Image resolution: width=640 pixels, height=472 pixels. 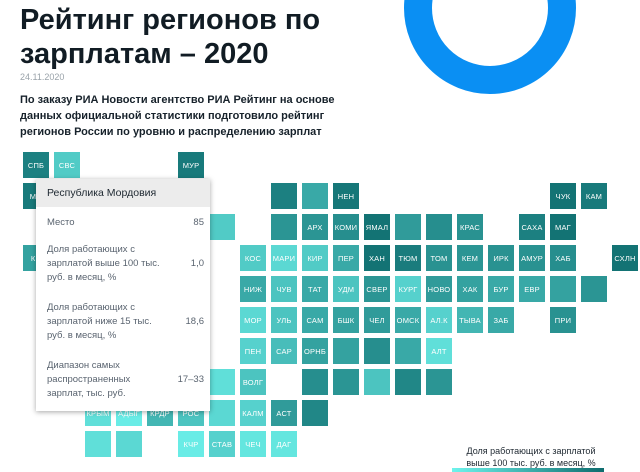 I want to click on region-tile: ЧУК, so click(x=563, y=196).